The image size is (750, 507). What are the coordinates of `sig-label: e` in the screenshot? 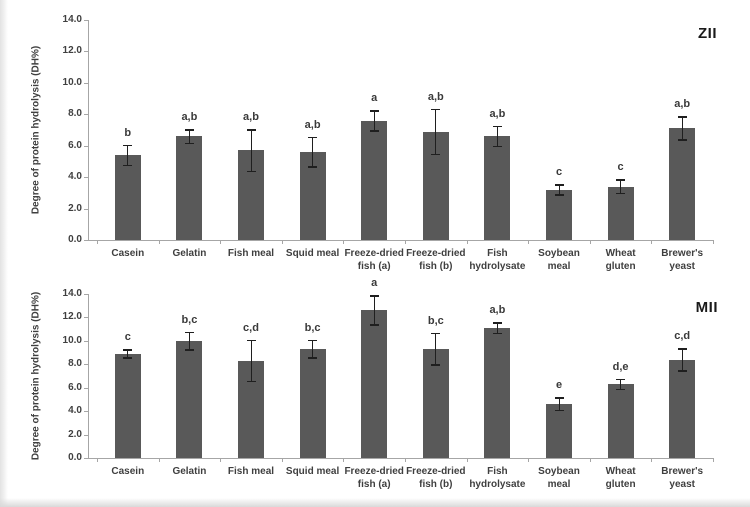 It's located at (559, 385).